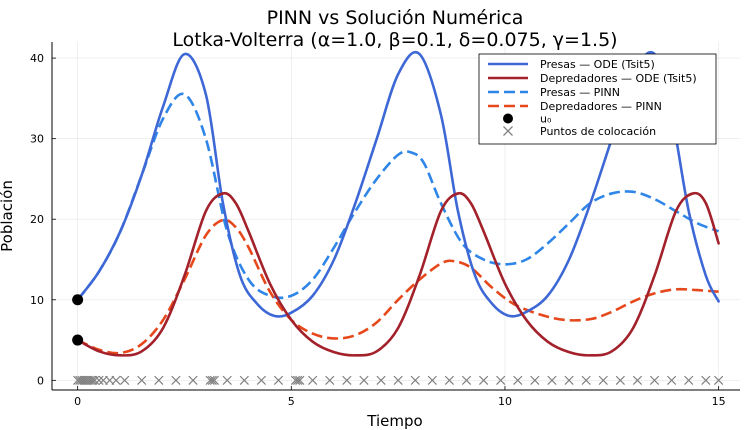  I want to click on legend-label-0: Presas — ODE (Tsit5), so click(597, 64).